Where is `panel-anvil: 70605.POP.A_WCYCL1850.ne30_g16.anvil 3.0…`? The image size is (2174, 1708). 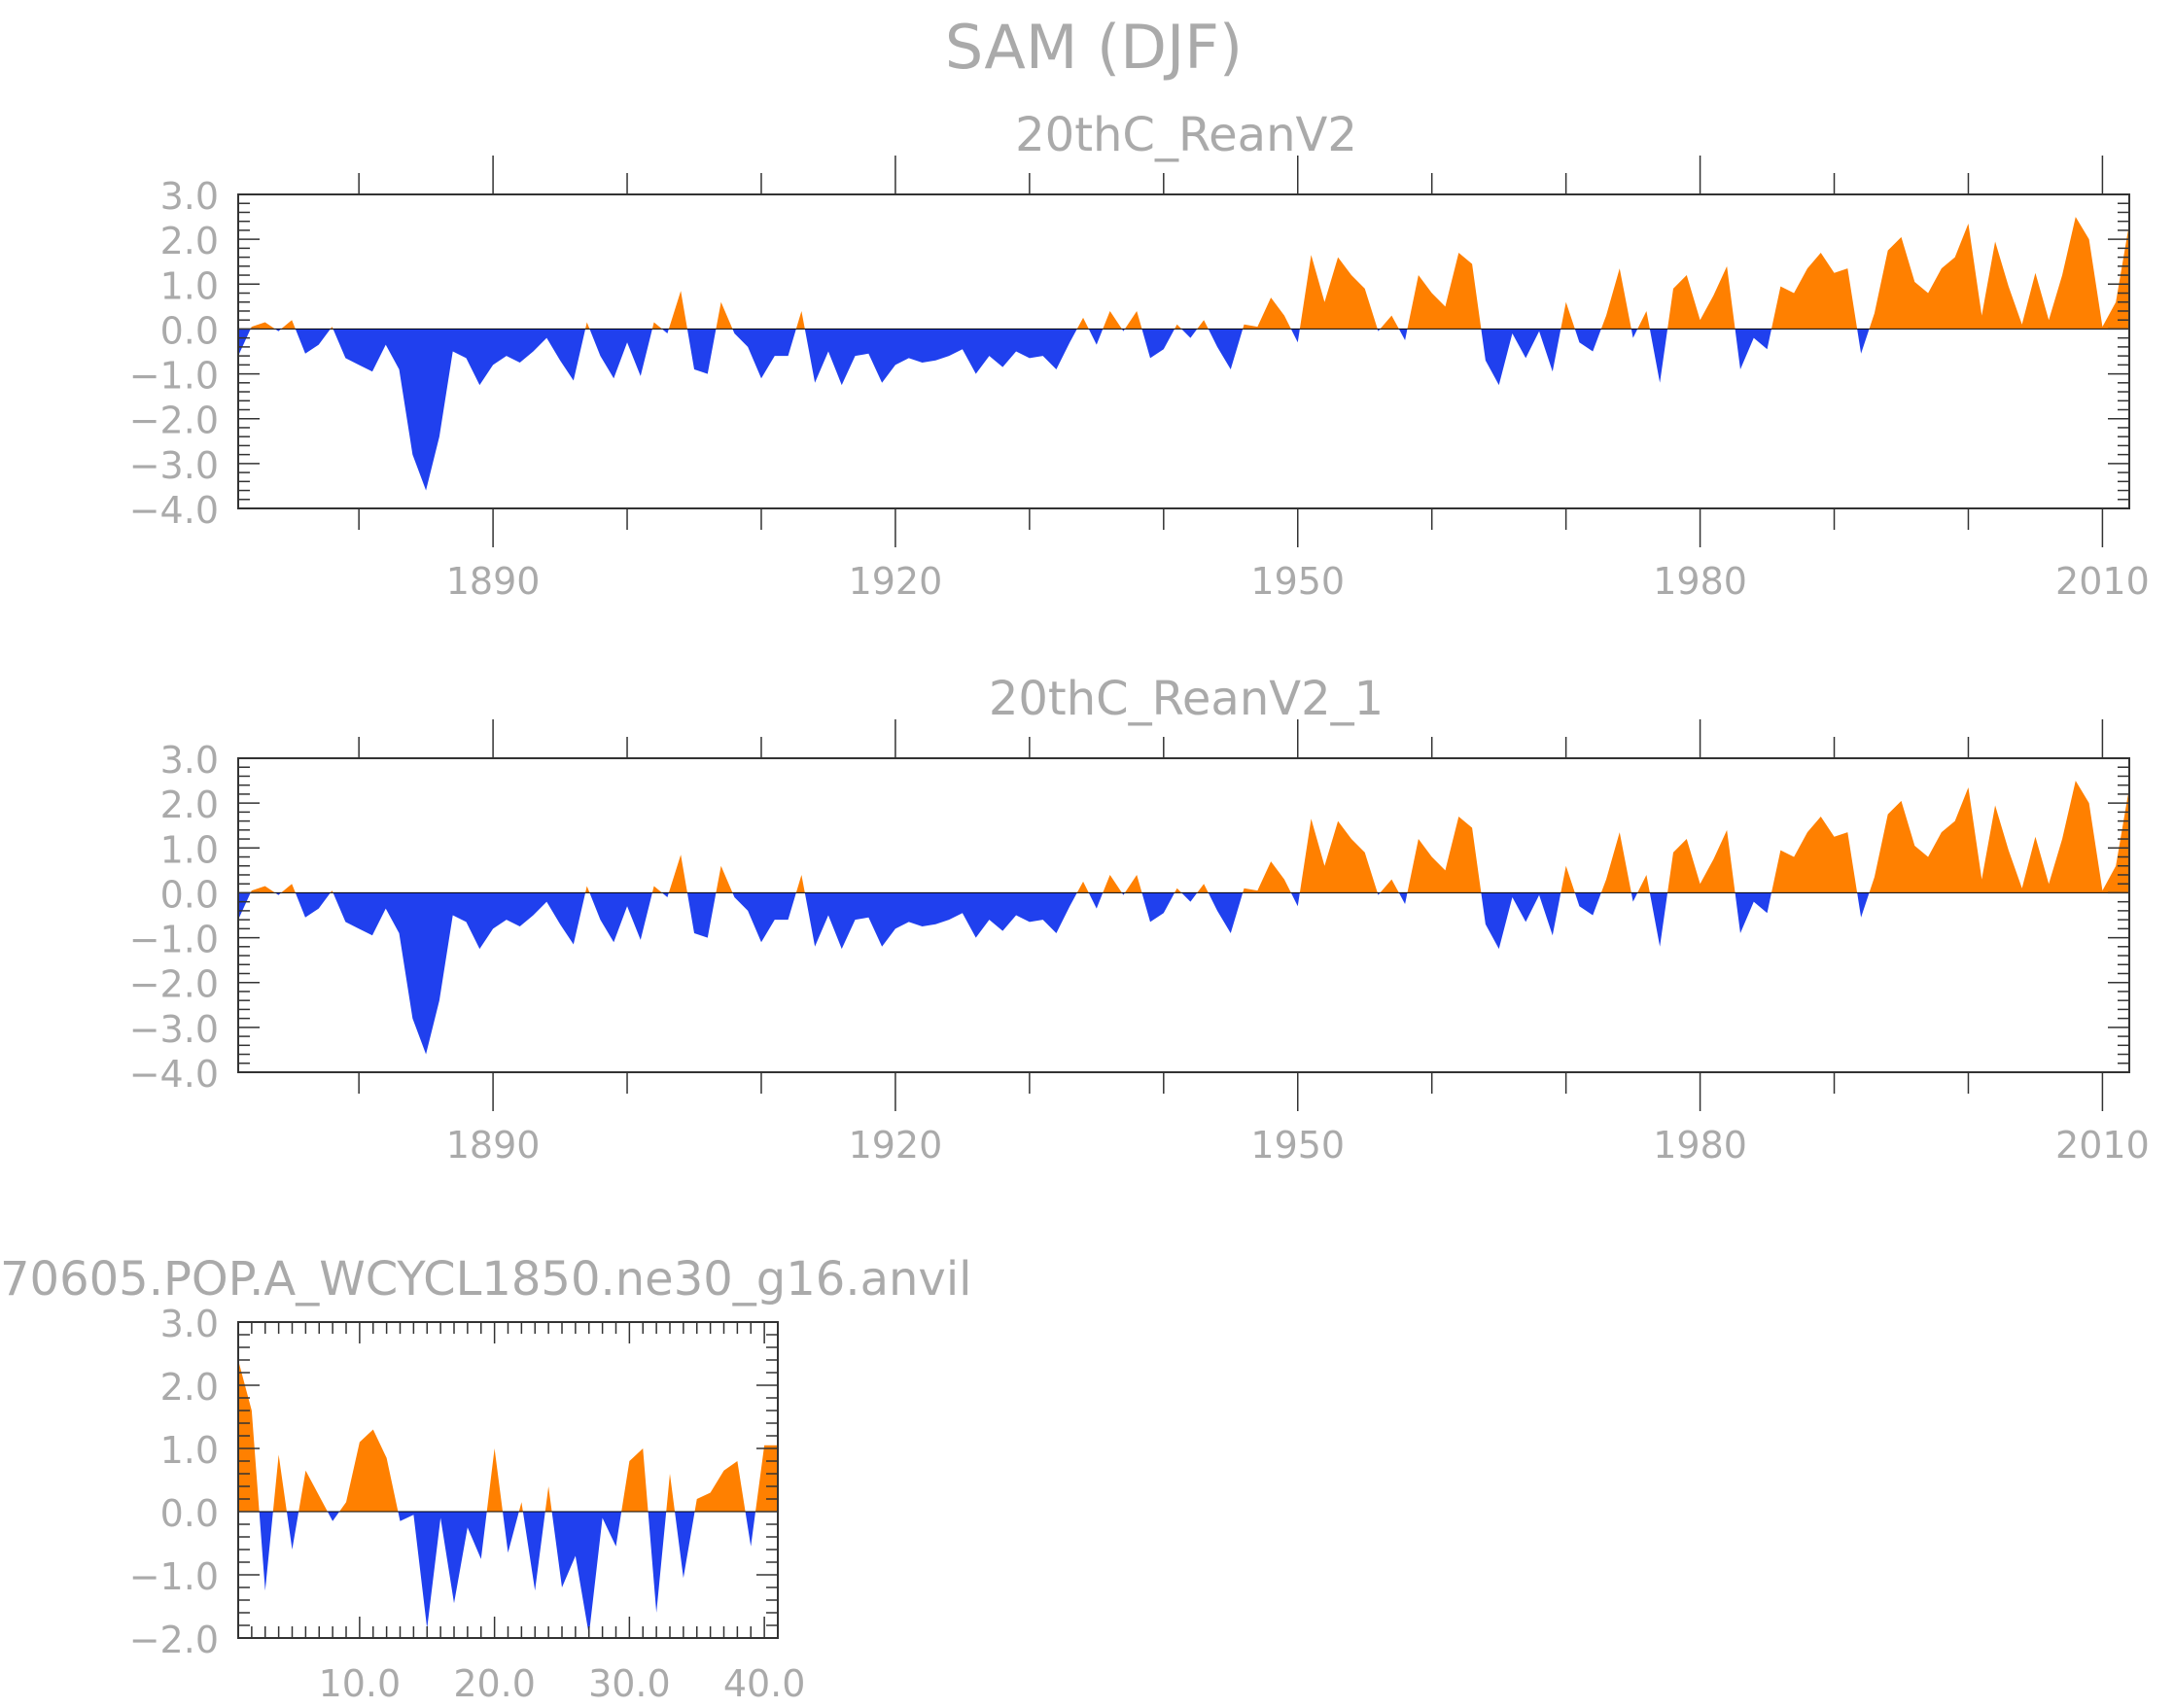
panel-anvil: 70605.POP.A_WCYCL1850.ne30_g16.anvil 3.0… is located at coordinates (486, 1479).